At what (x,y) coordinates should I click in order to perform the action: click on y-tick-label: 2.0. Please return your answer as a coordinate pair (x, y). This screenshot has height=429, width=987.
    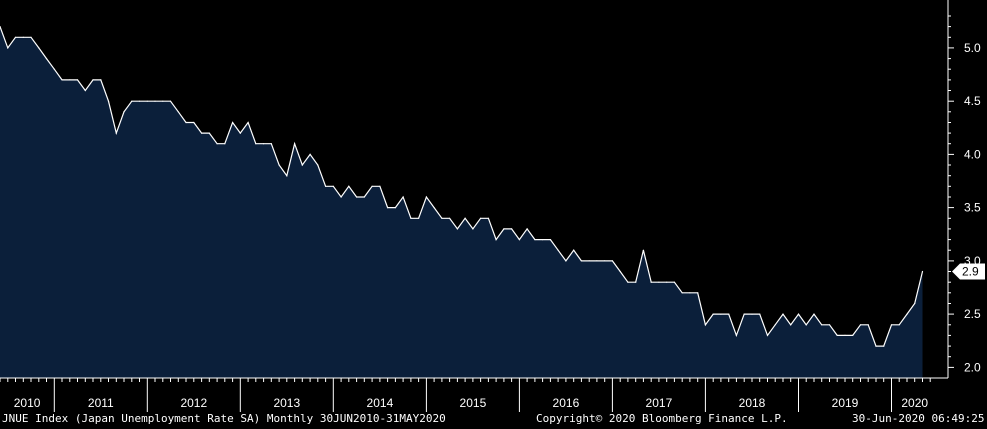
    Looking at the image, I should click on (972, 367).